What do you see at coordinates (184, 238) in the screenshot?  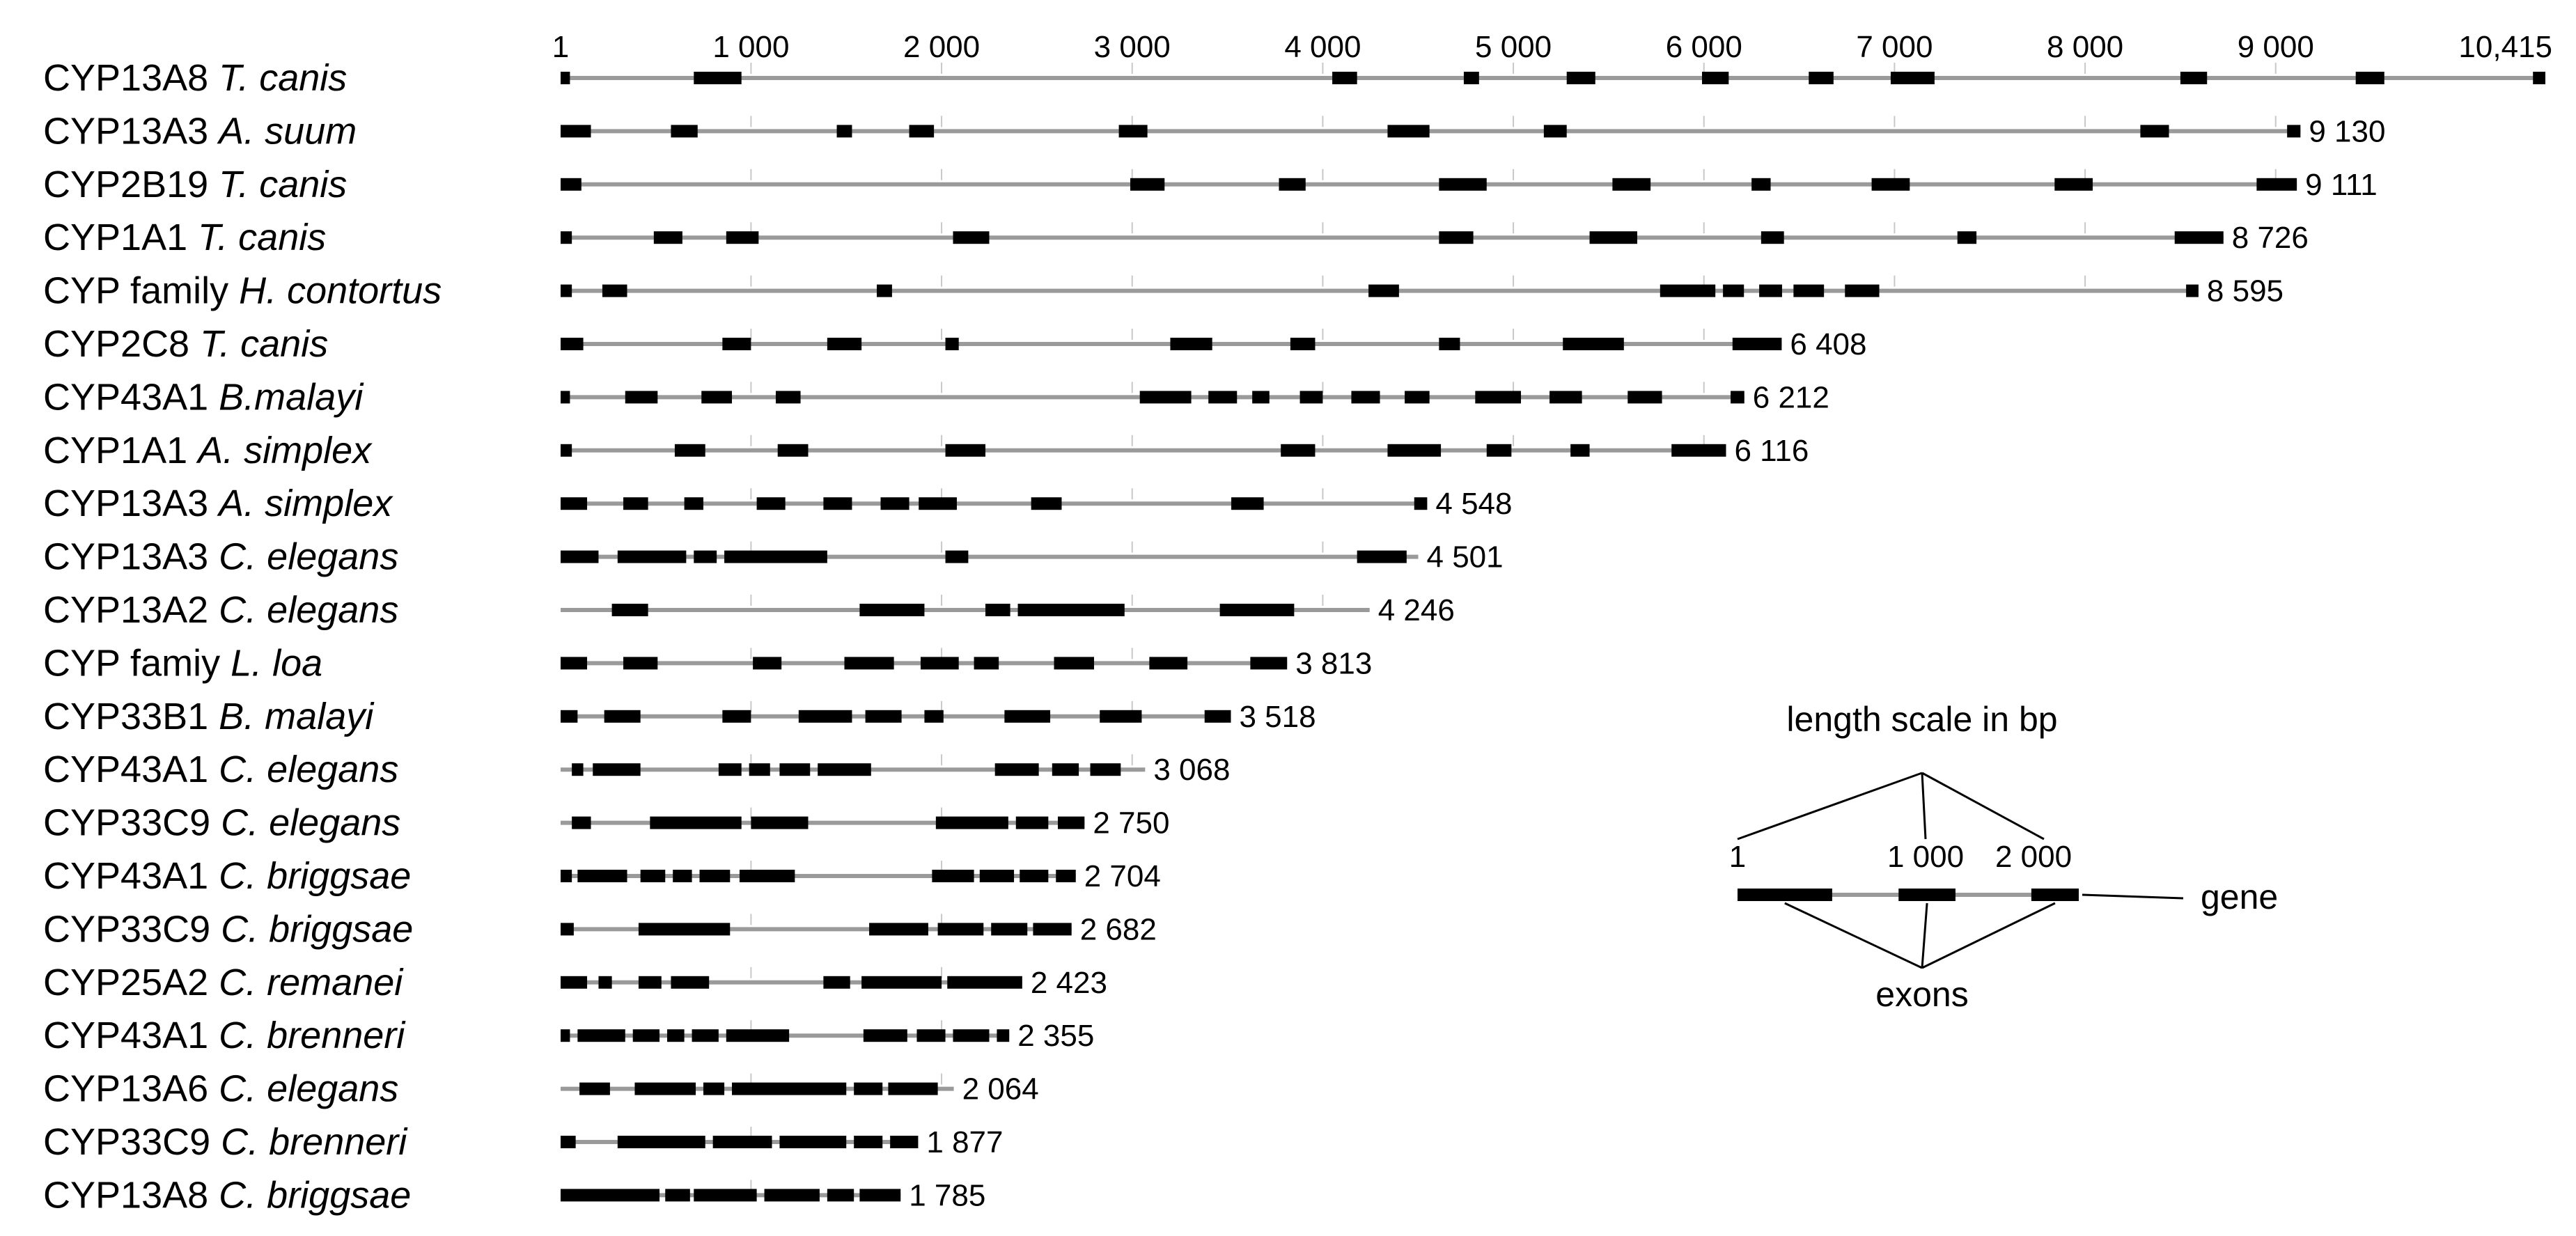 I see `gene-label: CYP1A1 T. canis` at bounding box center [184, 238].